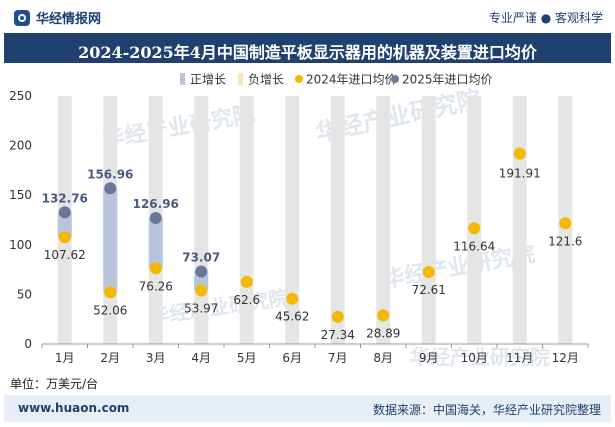 The image size is (615, 427). What do you see at coordinates (74, 408) in the screenshot?
I see `website-link: www.huaon.com` at bounding box center [74, 408].